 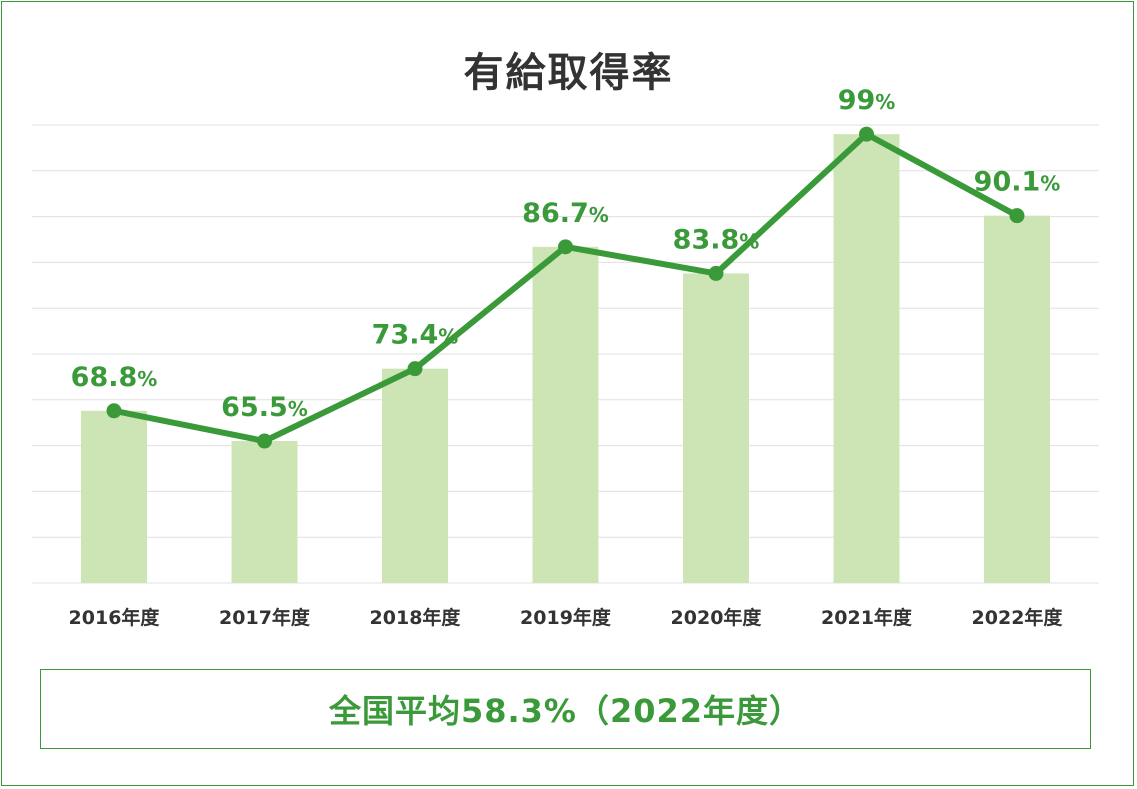 I want to click on chart-title: 有給取得率, so click(x=568, y=73).